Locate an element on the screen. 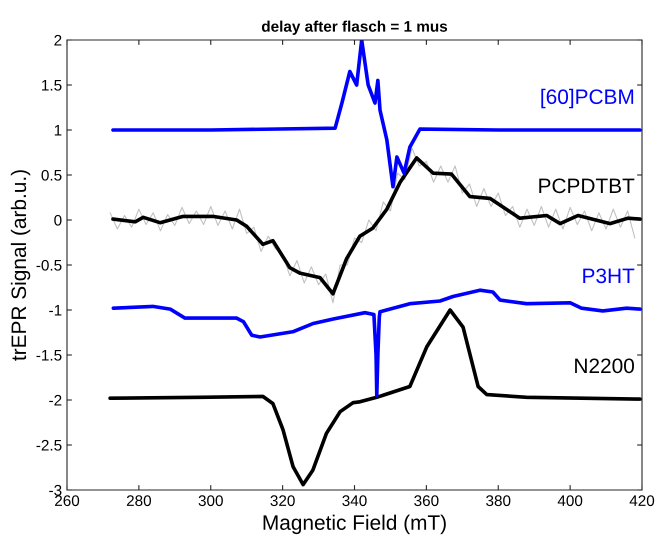 The width and height of the screenshot is (664, 547). y-tick-label: 0 is located at coordinates (58, 220).